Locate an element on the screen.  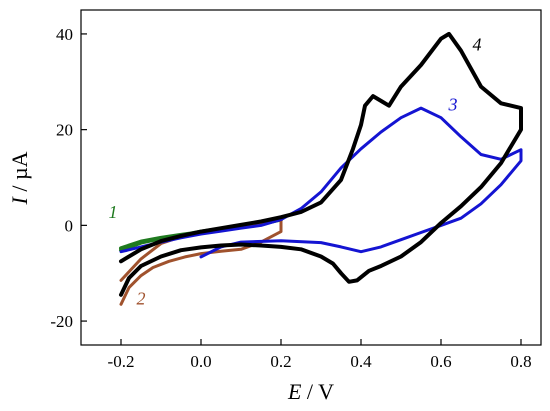
series-1-label: 1 is located at coordinates (113, 212).